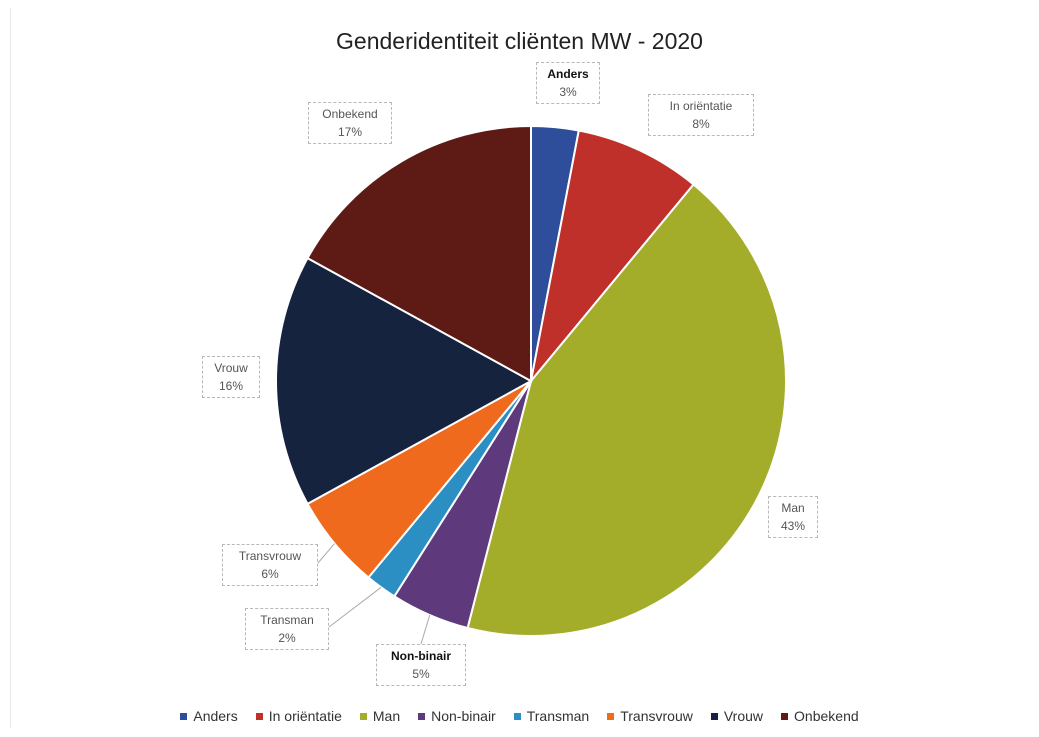 This screenshot has height=737, width=1039. Describe the element at coordinates (701, 115) in the screenshot. I see `data-label-in-orientatie: In oriëntatie 8%` at that location.